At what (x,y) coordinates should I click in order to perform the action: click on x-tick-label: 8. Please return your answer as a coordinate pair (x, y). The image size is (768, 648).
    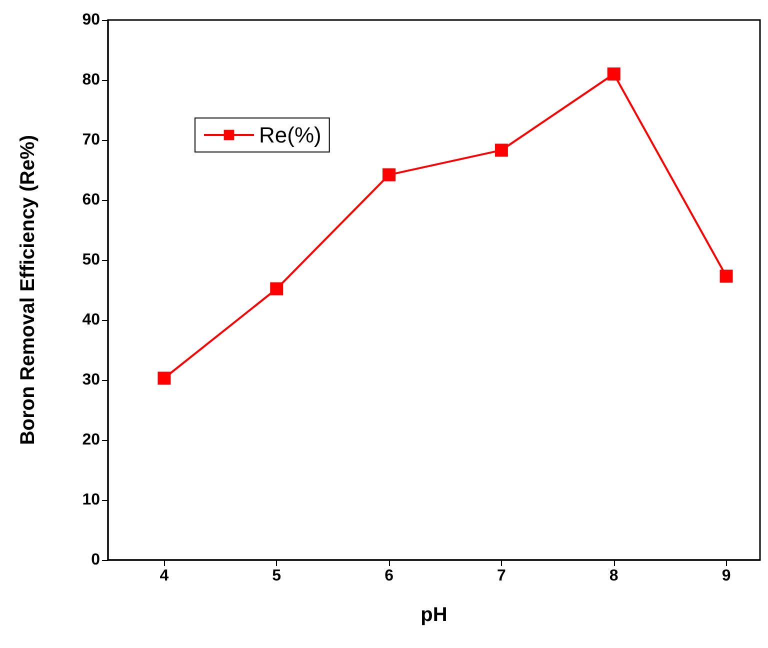
    Looking at the image, I should click on (613, 576).